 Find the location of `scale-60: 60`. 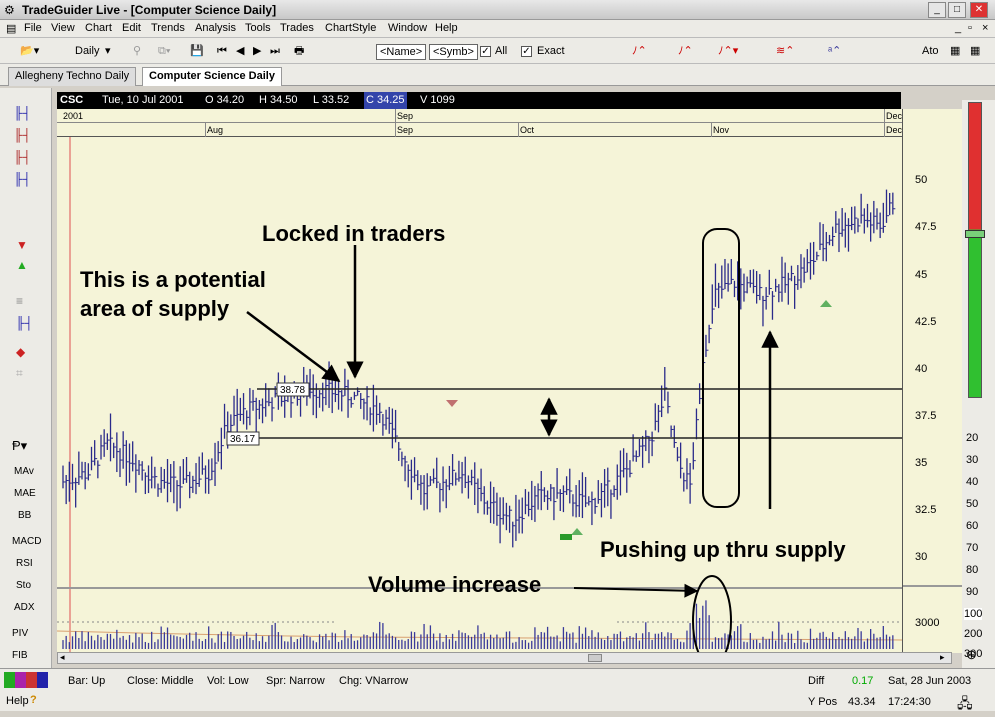

scale-60: 60 is located at coordinates (972, 526).